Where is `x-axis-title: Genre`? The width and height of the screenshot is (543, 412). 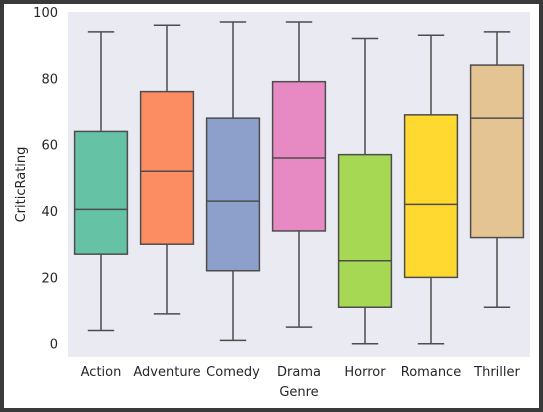 x-axis-title: Genre is located at coordinates (298, 392).